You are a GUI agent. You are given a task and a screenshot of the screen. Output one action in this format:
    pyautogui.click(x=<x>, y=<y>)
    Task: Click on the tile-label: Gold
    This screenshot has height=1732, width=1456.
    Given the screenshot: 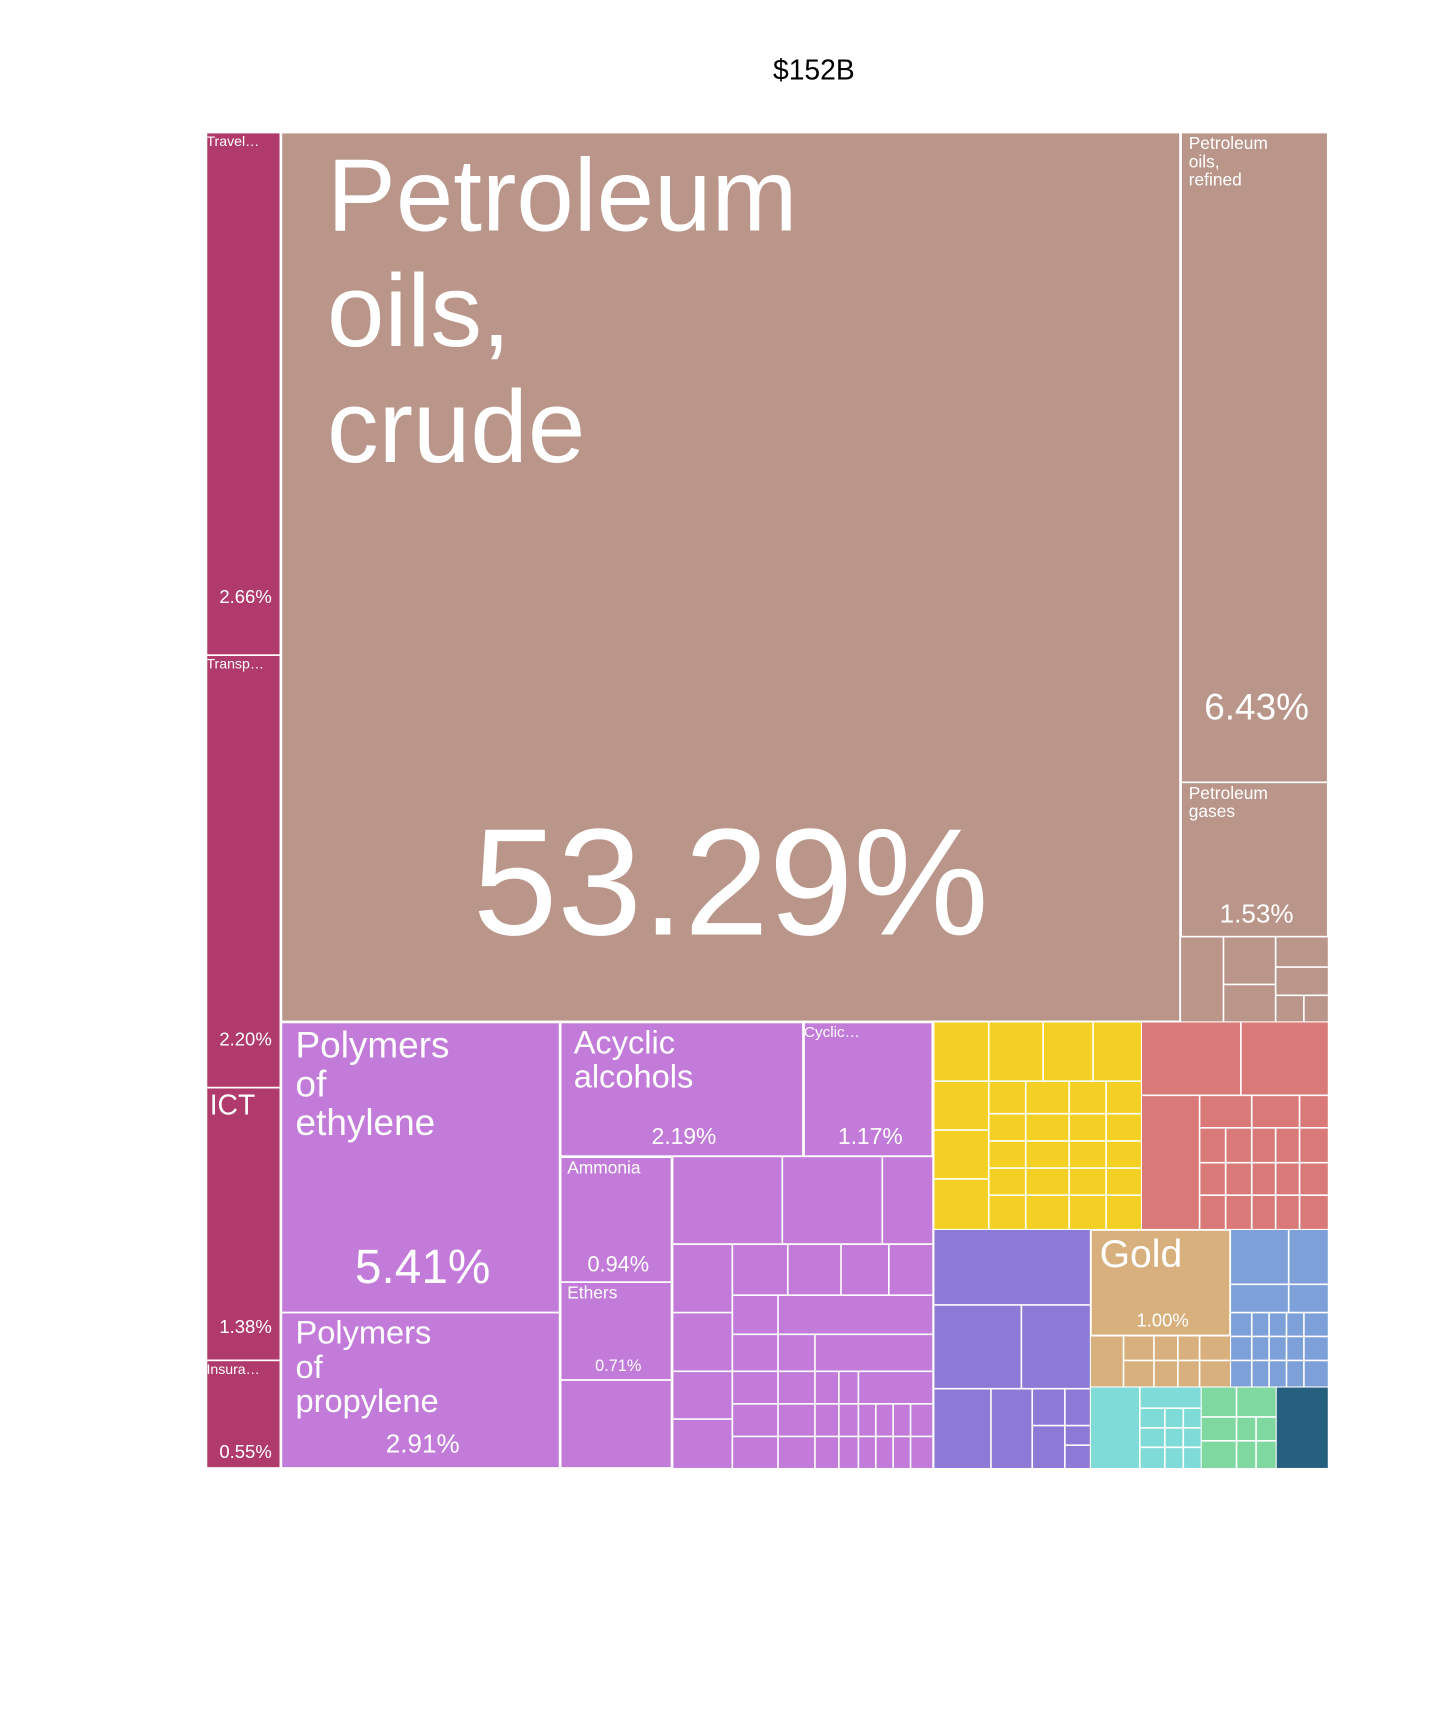 What is the action you would take?
    pyautogui.click(x=1141, y=1254)
    